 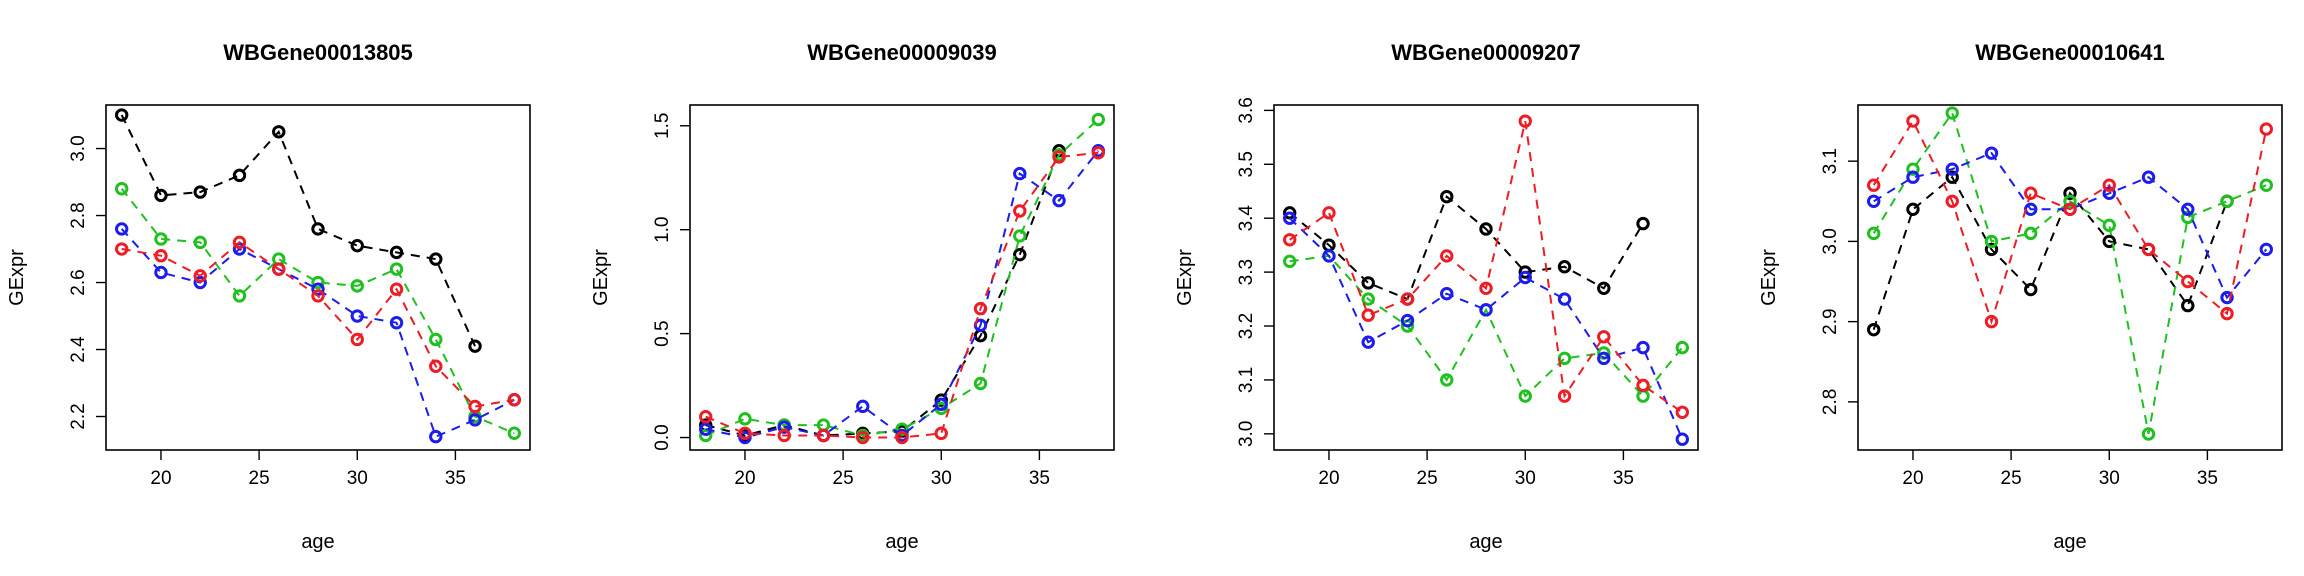 I want to click on y-tick-label: 2.4, so click(x=78, y=349).